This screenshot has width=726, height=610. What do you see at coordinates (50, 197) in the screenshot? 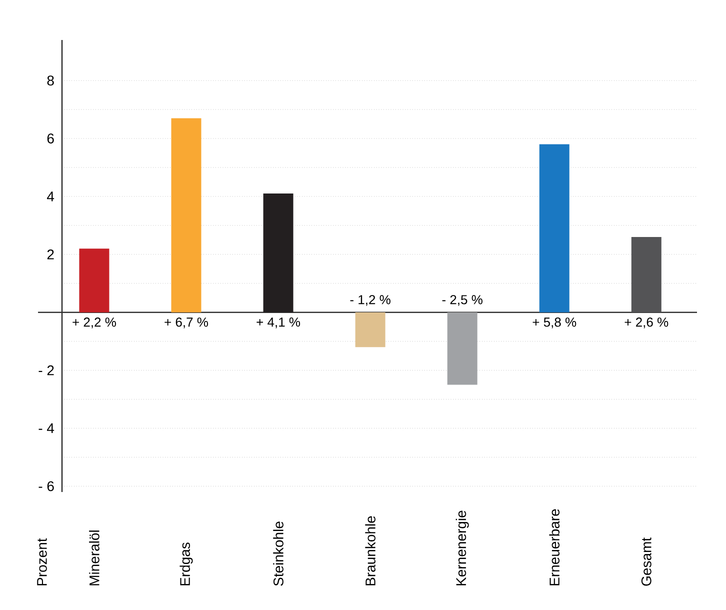
I see `y-tick-label: 4` at bounding box center [50, 197].